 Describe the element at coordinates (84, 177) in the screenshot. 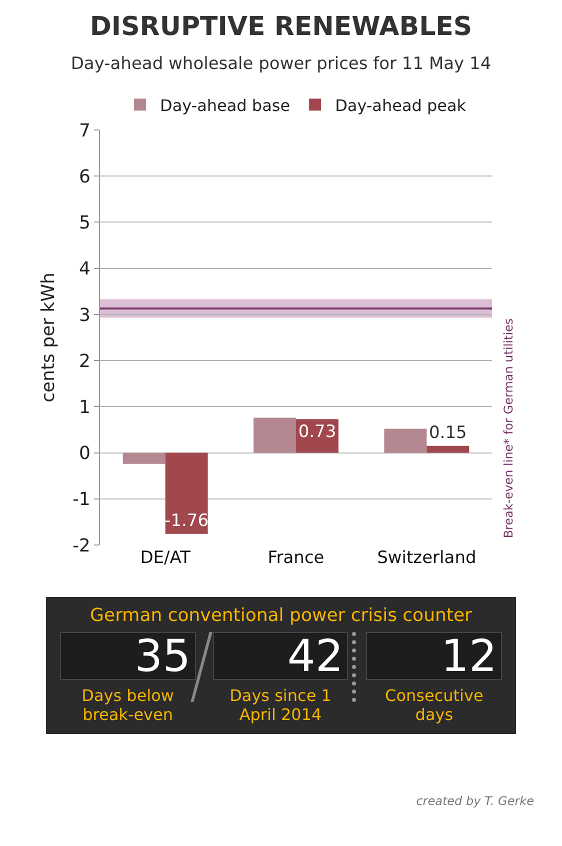

I see `y-tick-label: 6` at that location.